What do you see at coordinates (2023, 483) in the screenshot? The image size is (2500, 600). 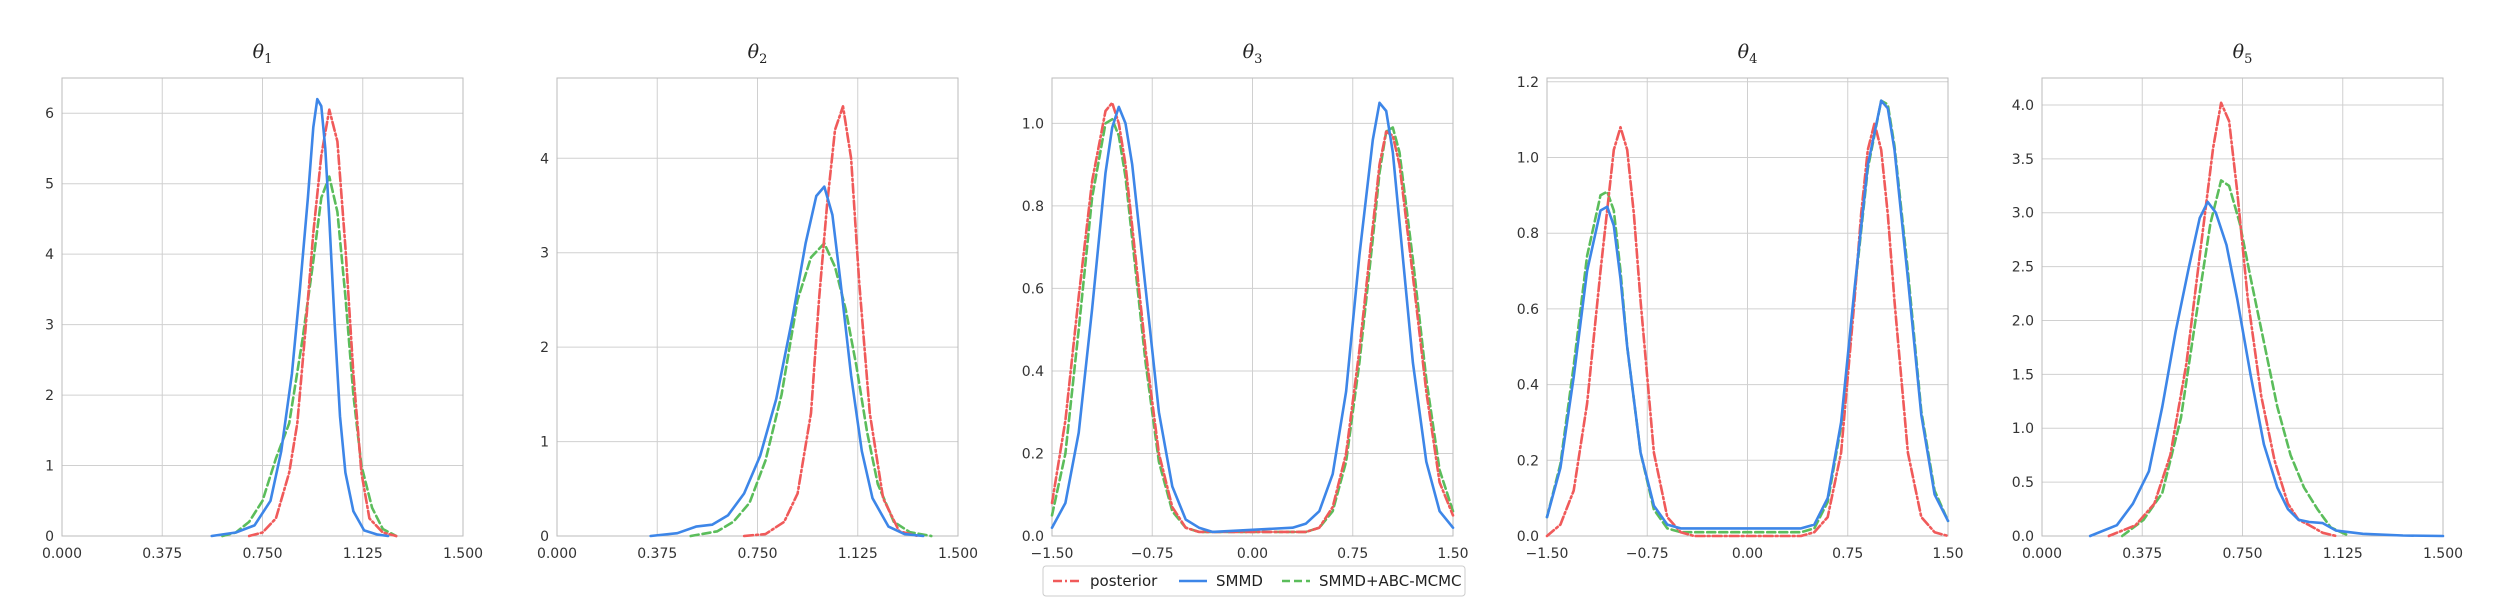 I see `y-tick-label: 0.5` at bounding box center [2023, 483].